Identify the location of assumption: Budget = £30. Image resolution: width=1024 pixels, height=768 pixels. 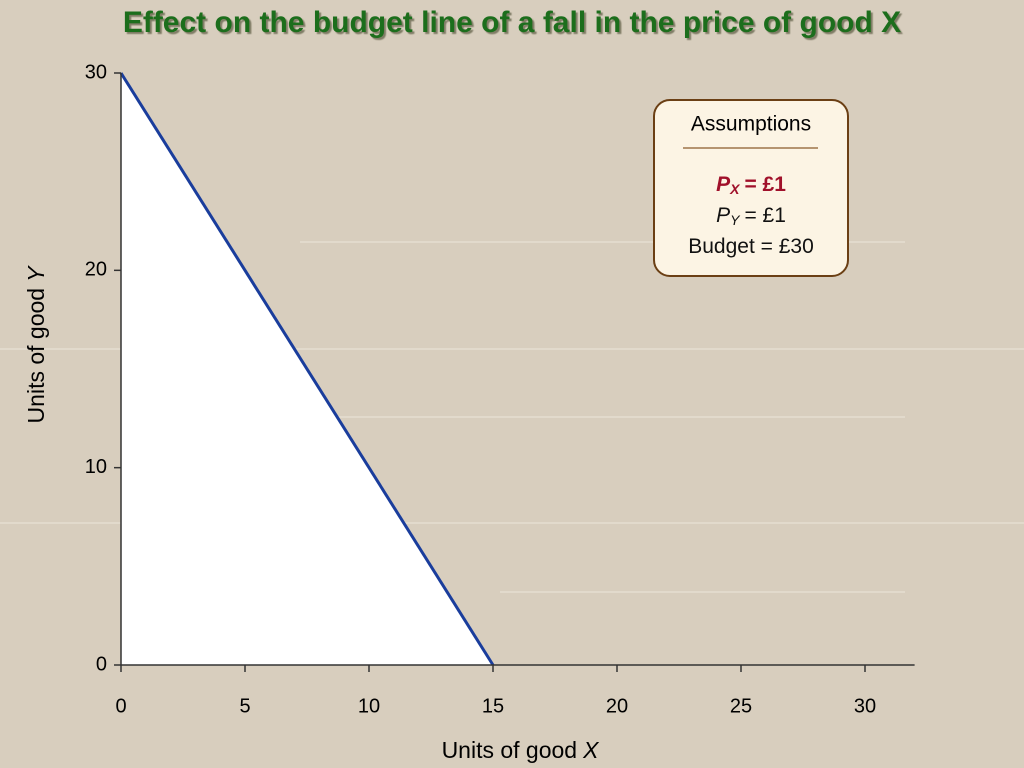
(751, 246).